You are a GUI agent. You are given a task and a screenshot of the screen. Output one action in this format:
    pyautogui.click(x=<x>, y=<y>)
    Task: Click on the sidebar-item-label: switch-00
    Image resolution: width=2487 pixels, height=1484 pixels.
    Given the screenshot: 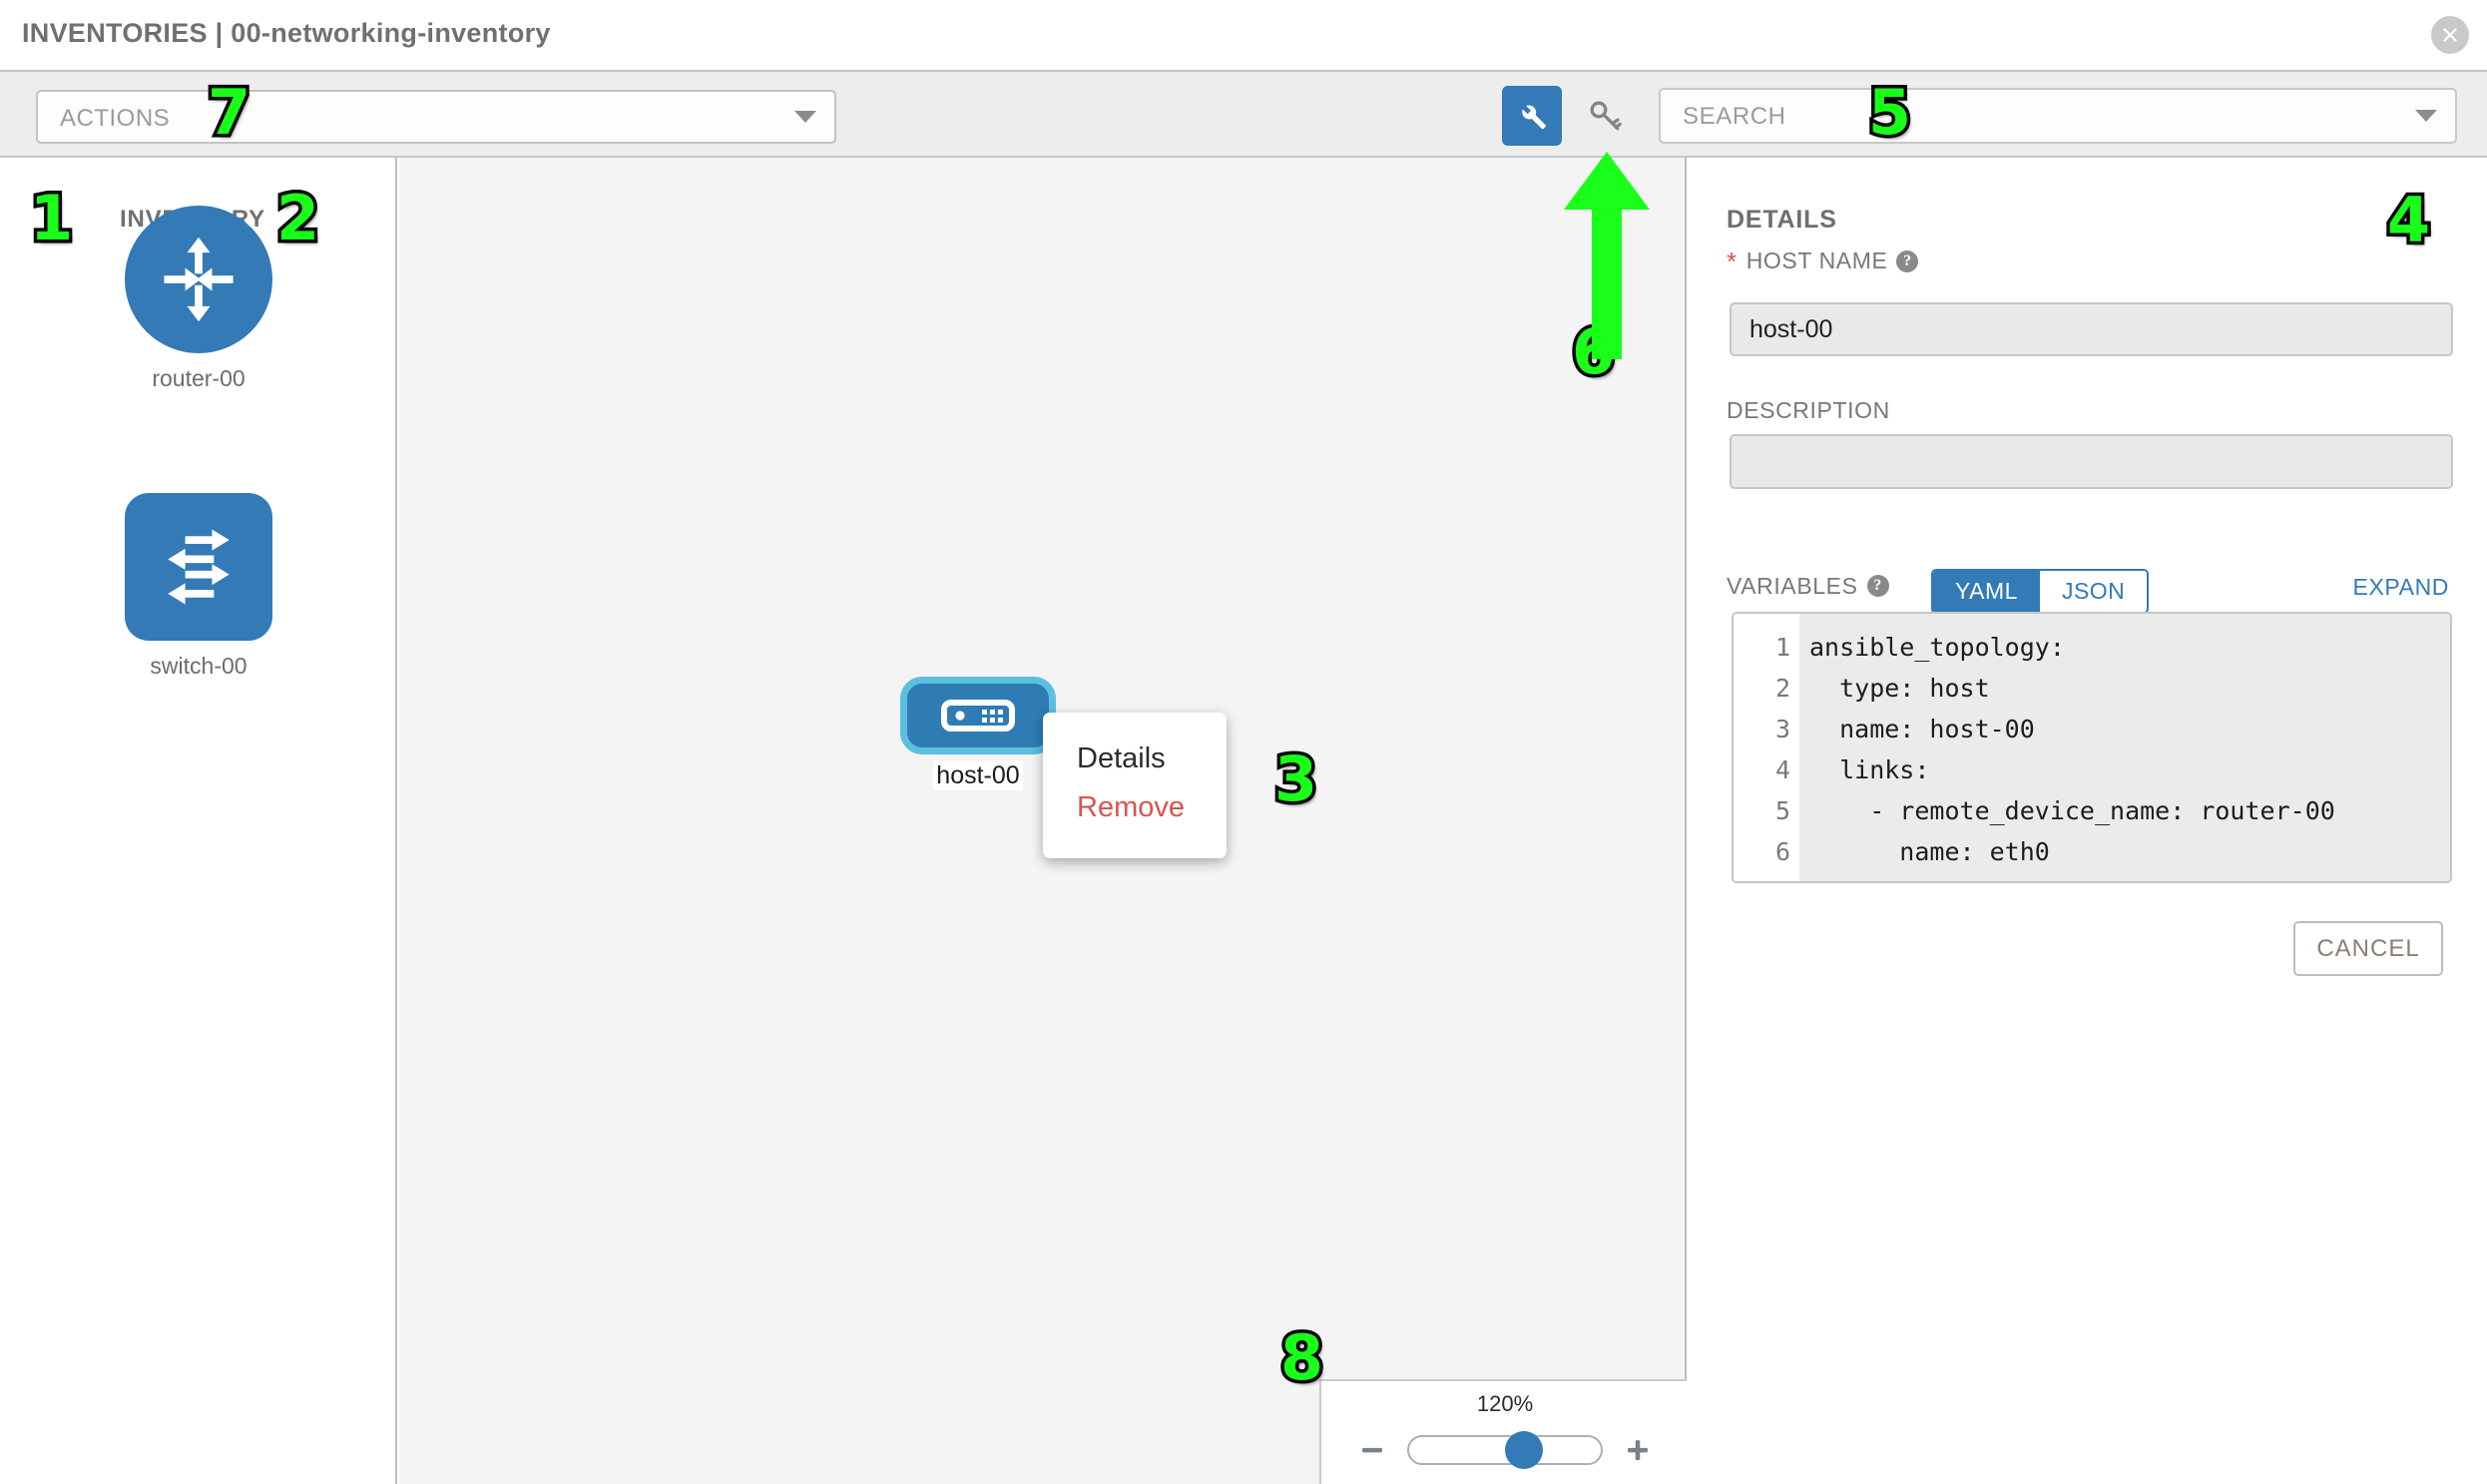 What is the action you would take?
    pyautogui.click(x=199, y=666)
    